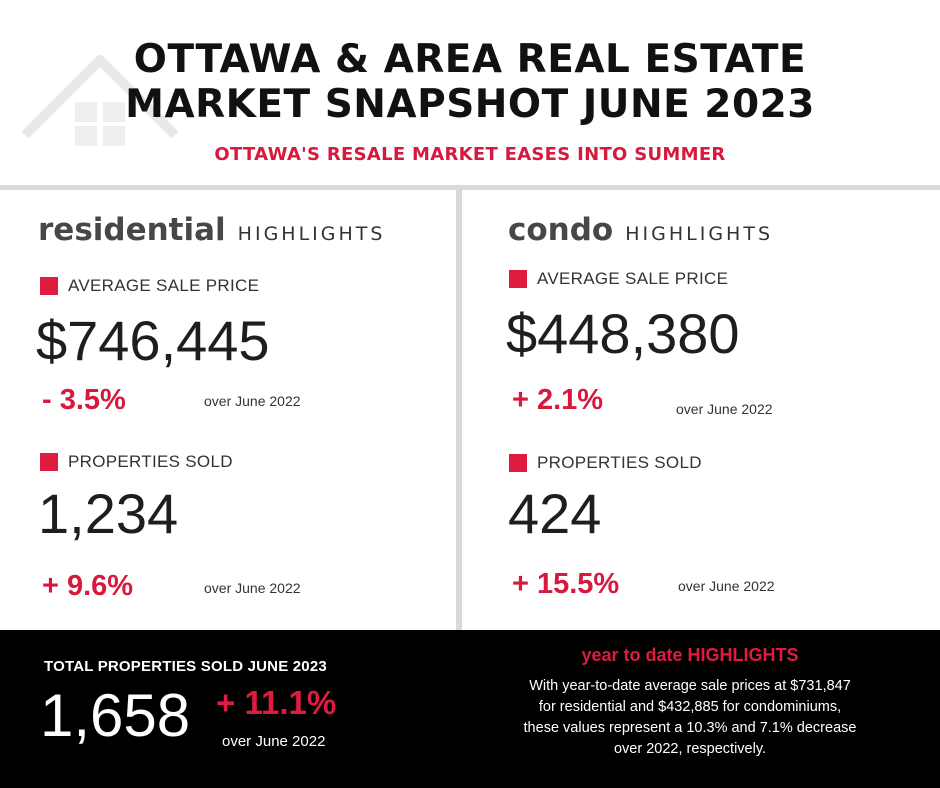  Describe the element at coordinates (690, 749) in the screenshot. I see `ytd-line: over 2022, respectively.` at that location.